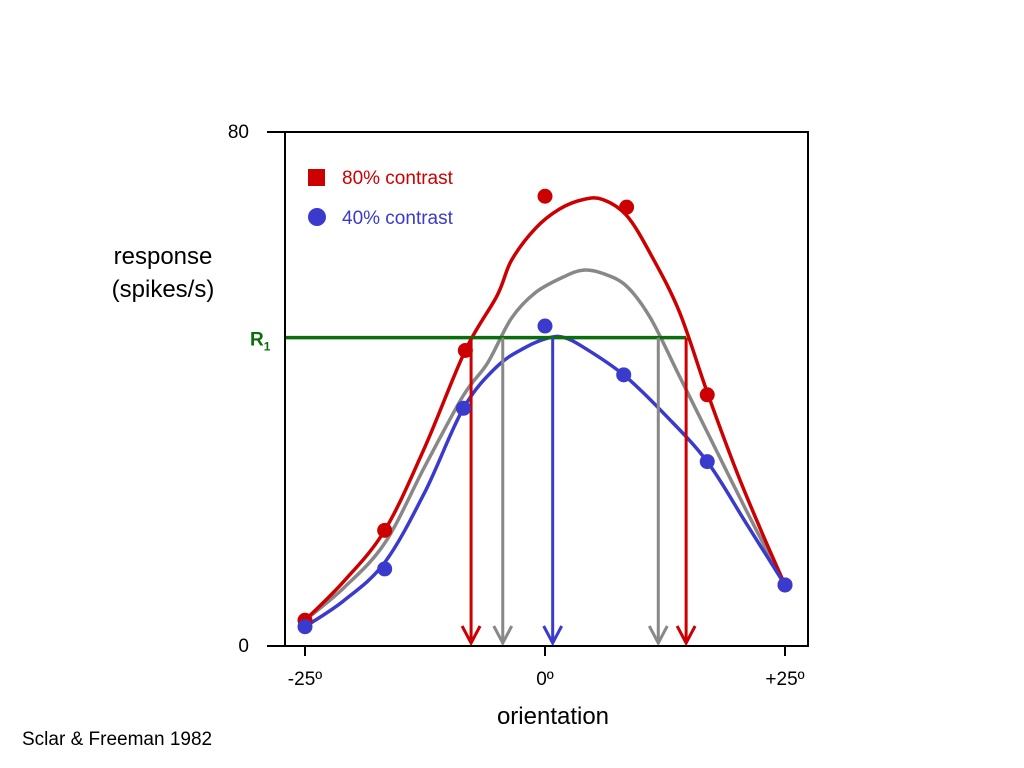  I want to click on y-axis-label-line-2: (spikes/s), so click(163, 289).